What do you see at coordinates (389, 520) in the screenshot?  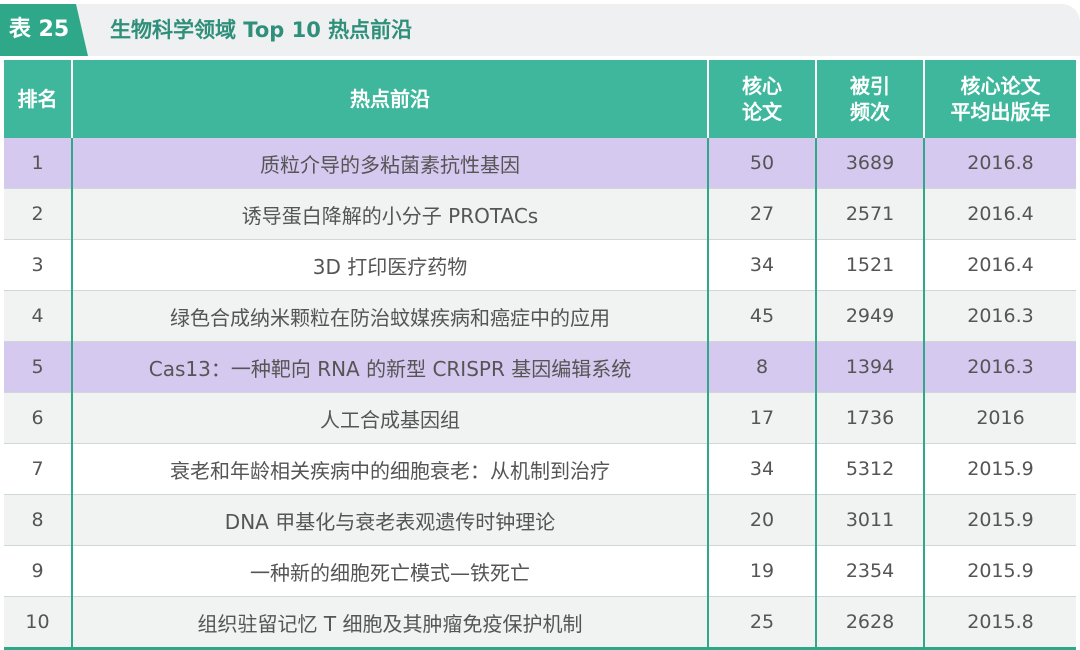 I see `hot-front-cell: DNA 甲基化与衰老表观遗传时钟理论` at bounding box center [389, 520].